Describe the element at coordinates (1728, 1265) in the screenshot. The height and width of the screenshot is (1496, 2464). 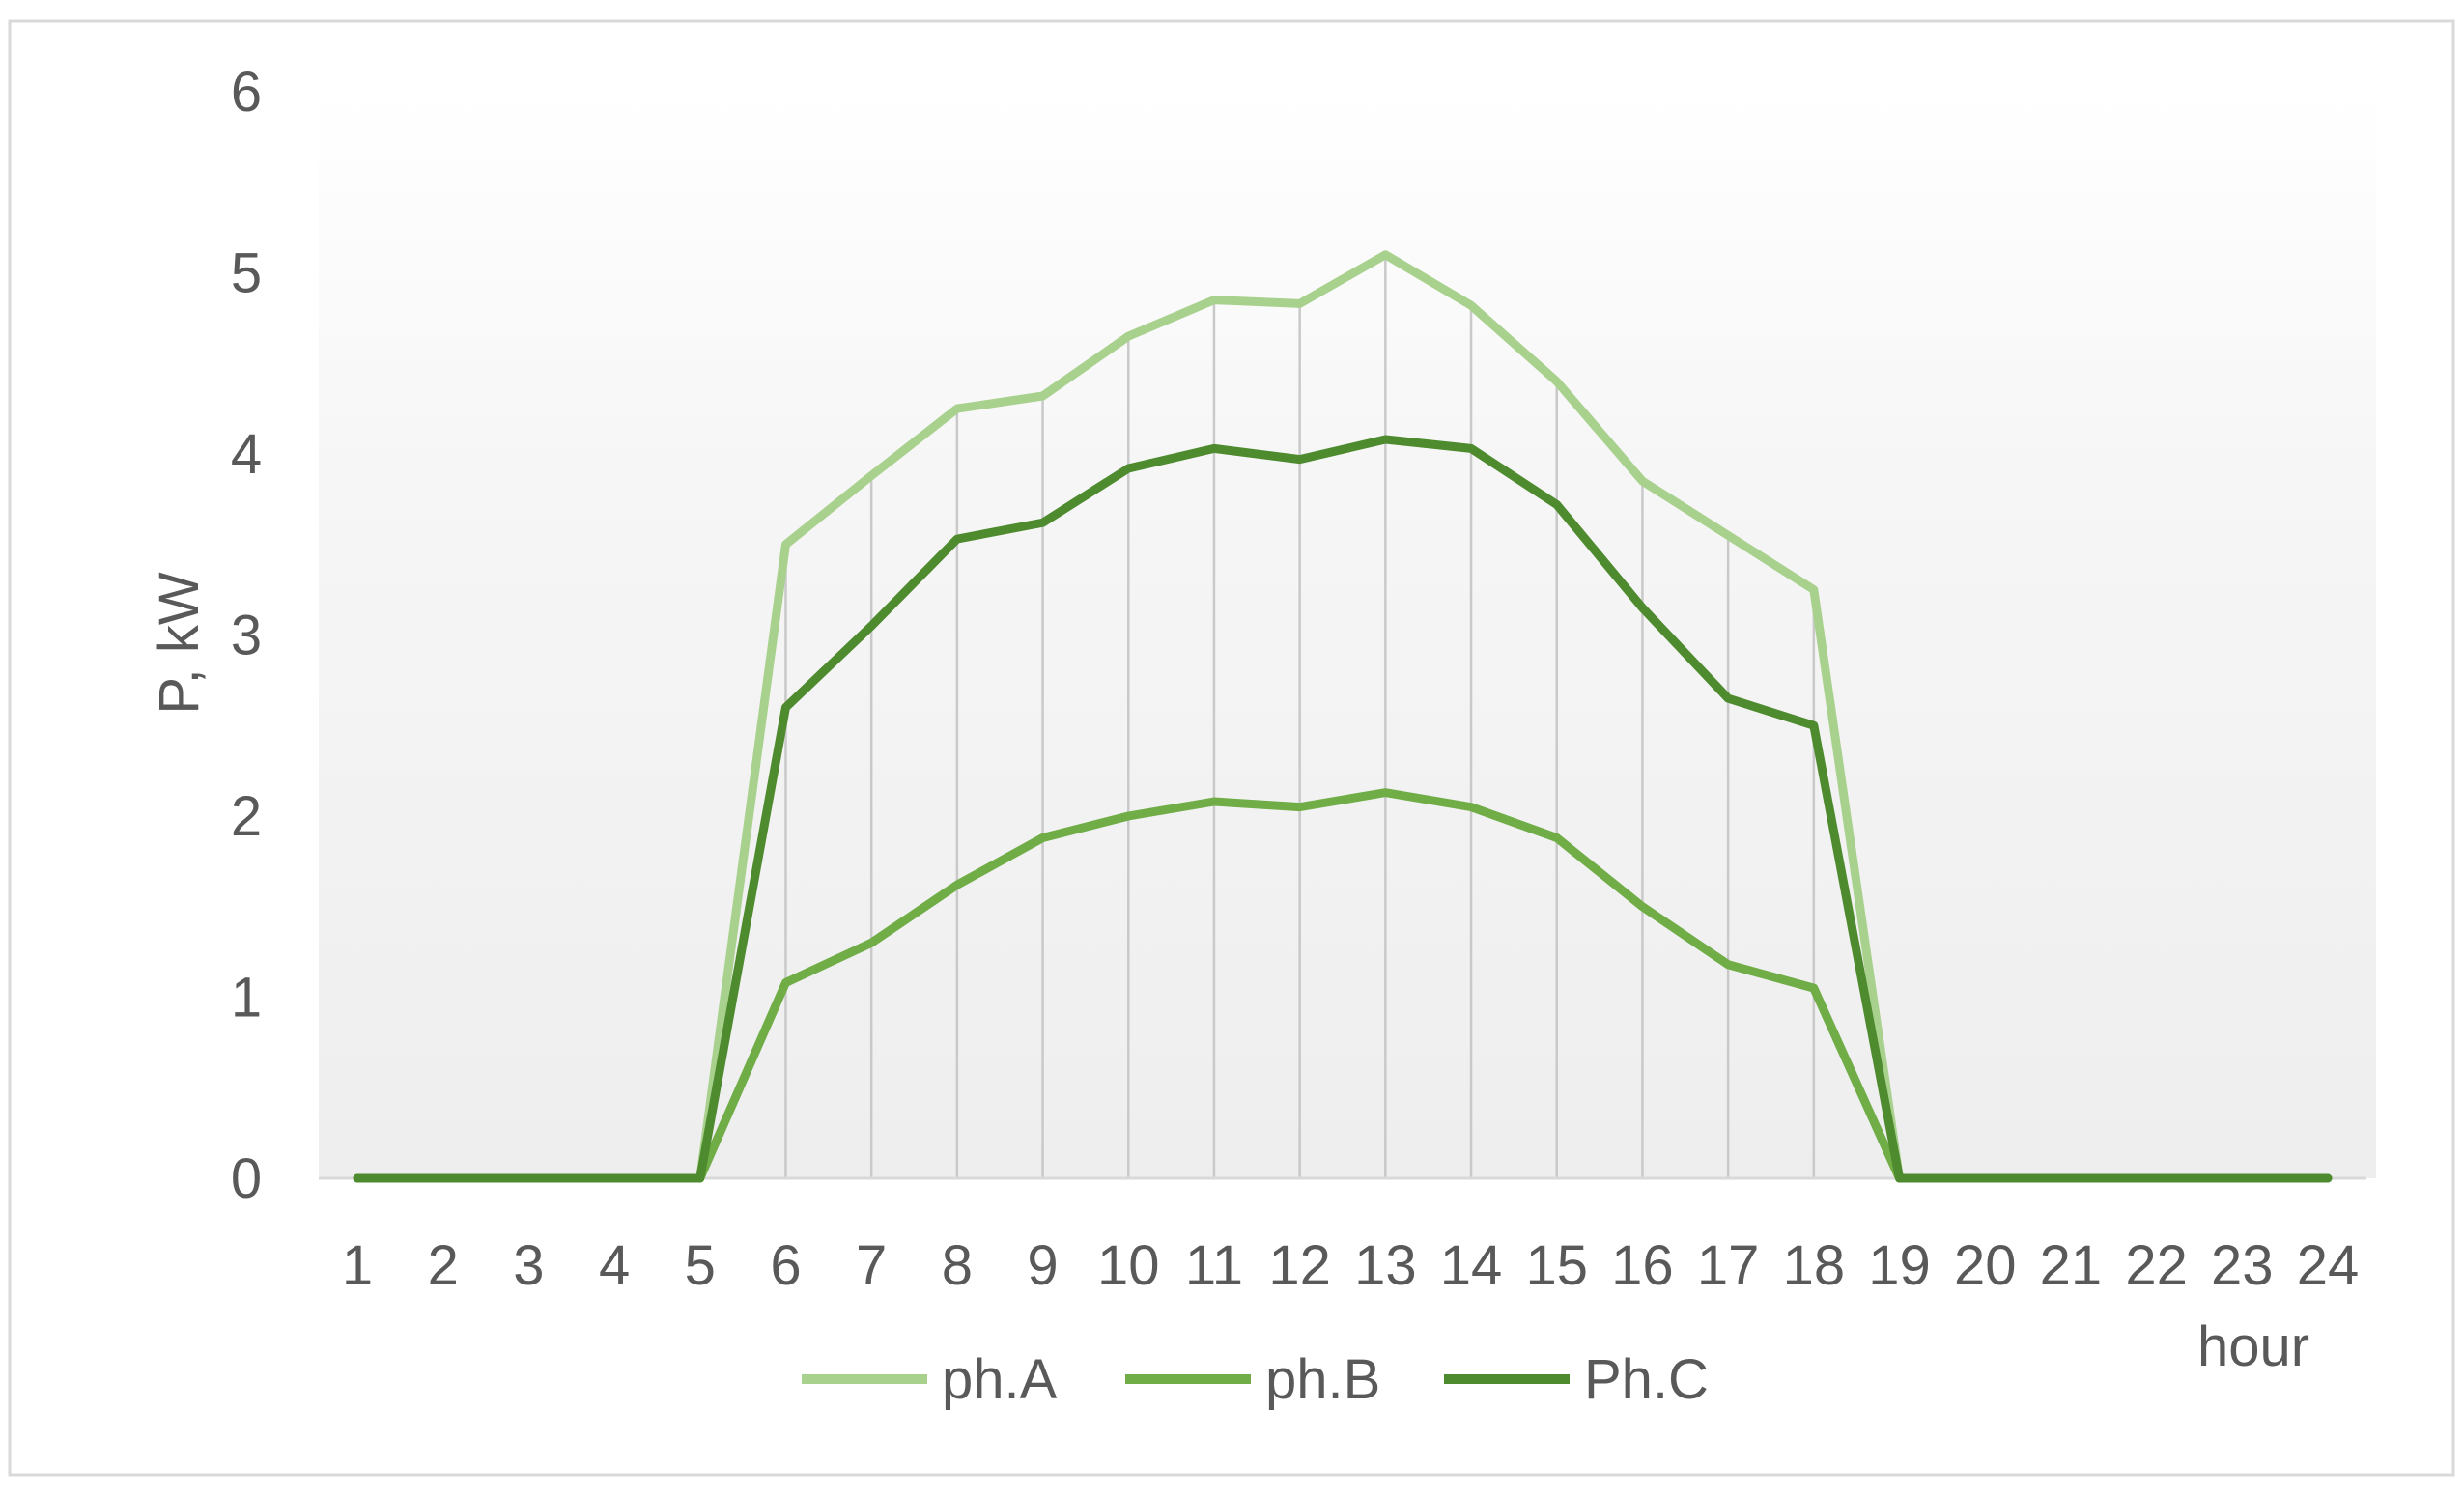
I see `x-tick-label-17: 17` at that location.